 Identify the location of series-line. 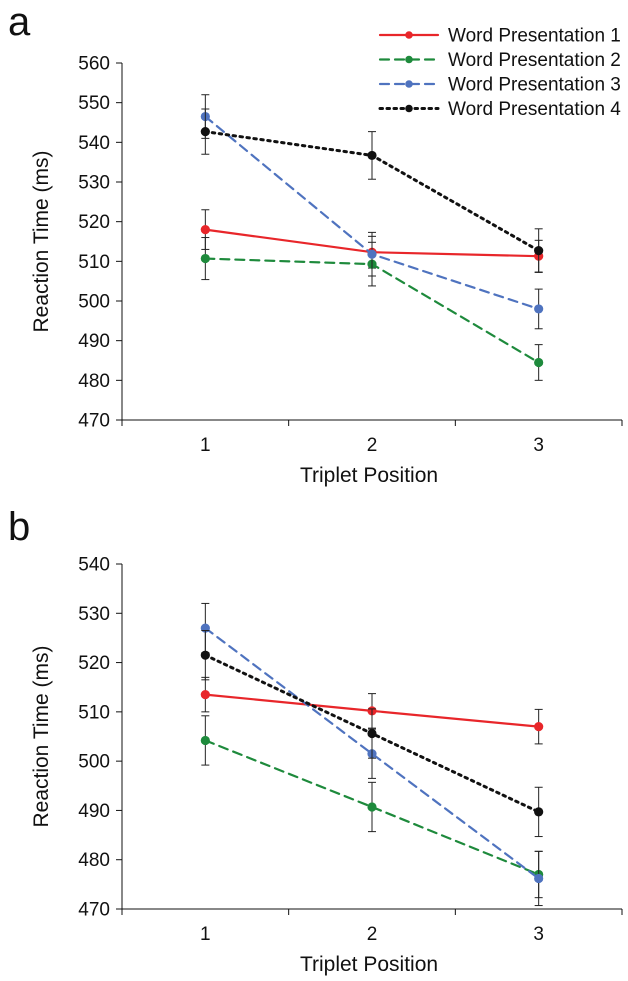
(372, 753).